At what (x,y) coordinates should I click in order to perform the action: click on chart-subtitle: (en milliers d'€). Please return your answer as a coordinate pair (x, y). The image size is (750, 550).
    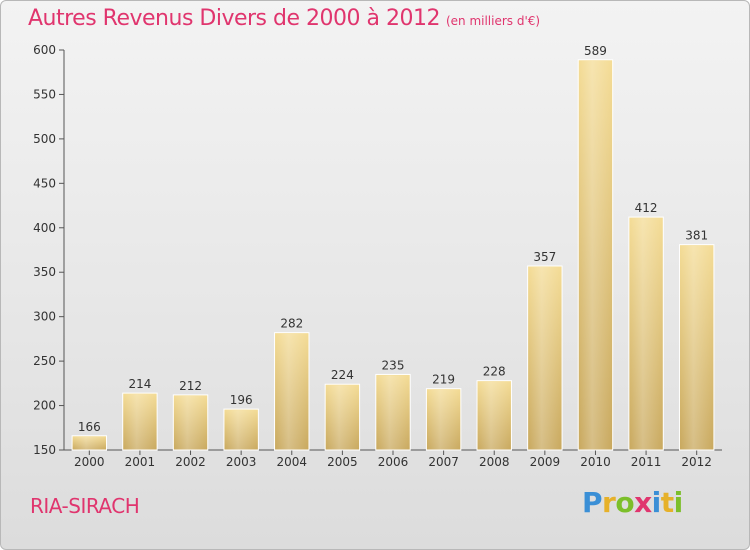
    Looking at the image, I should click on (493, 21).